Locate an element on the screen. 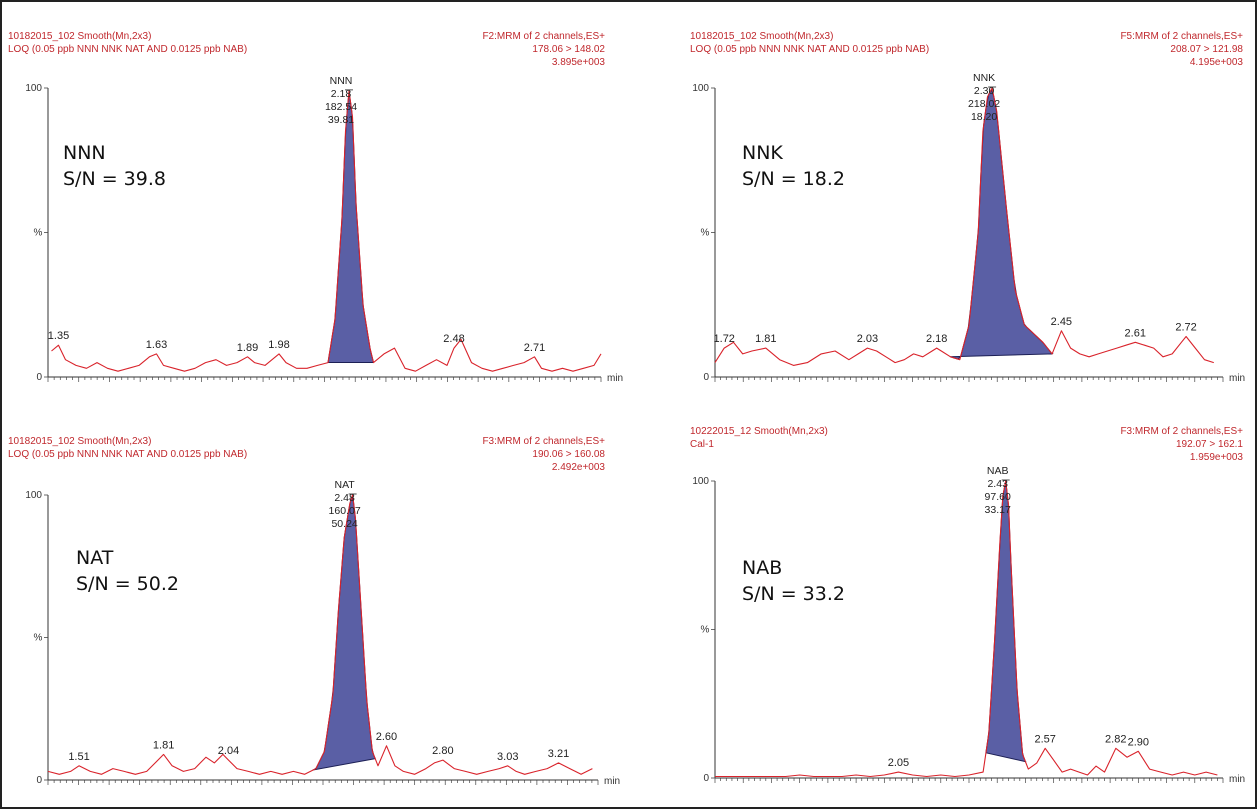 This screenshot has width=1257, height=809. peak-label: 2.18 is located at coordinates (341, 94).